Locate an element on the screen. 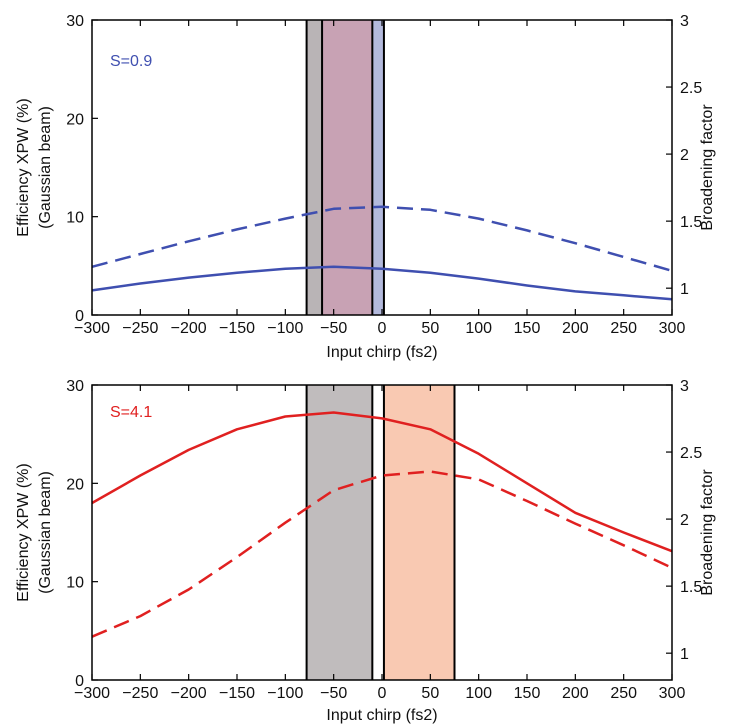 This screenshot has height=725, width=750. series-line-dashed is located at coordinates (382, 239).